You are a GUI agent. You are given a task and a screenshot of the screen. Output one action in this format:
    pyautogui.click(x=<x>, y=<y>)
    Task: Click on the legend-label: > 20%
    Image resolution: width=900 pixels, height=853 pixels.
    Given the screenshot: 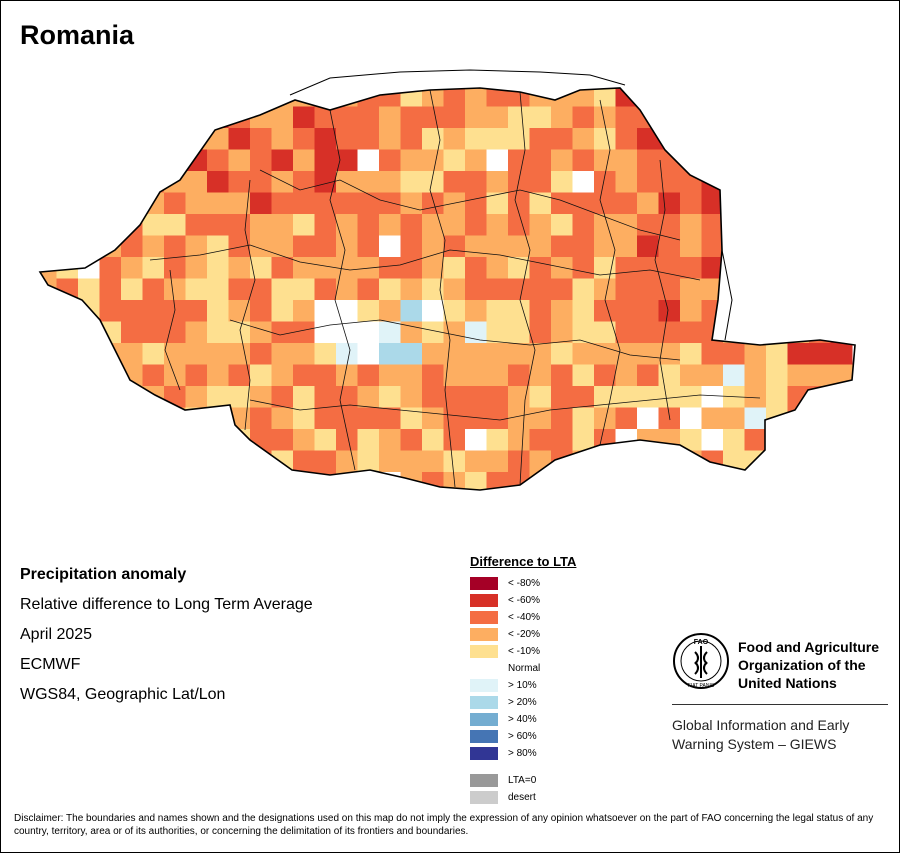 What is the action you would take?
    pyautogui.click(x=522, y=702)
    